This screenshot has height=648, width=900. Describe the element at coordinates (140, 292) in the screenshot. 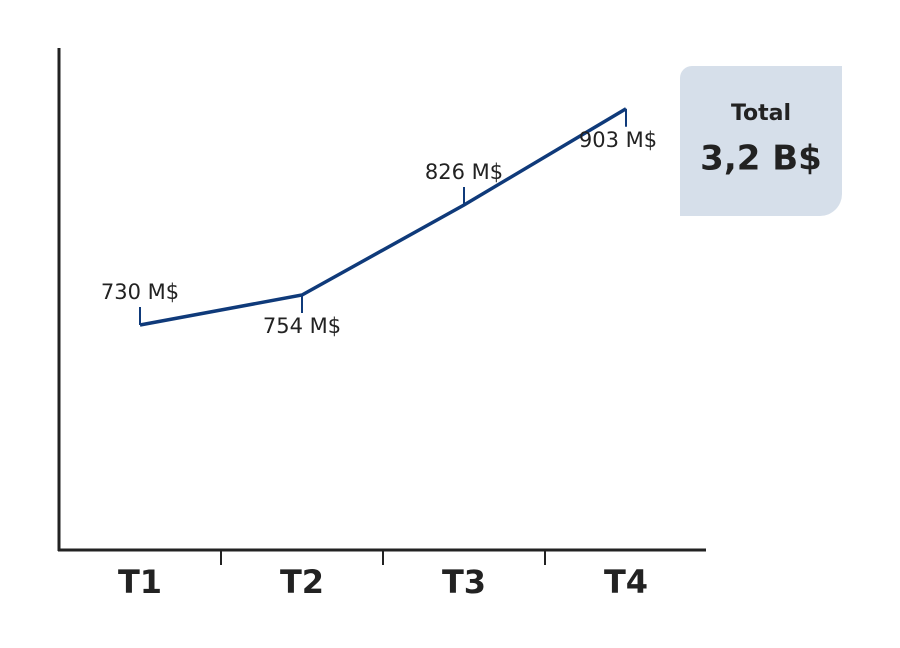

I see `value-label: 730 M$` at that location.